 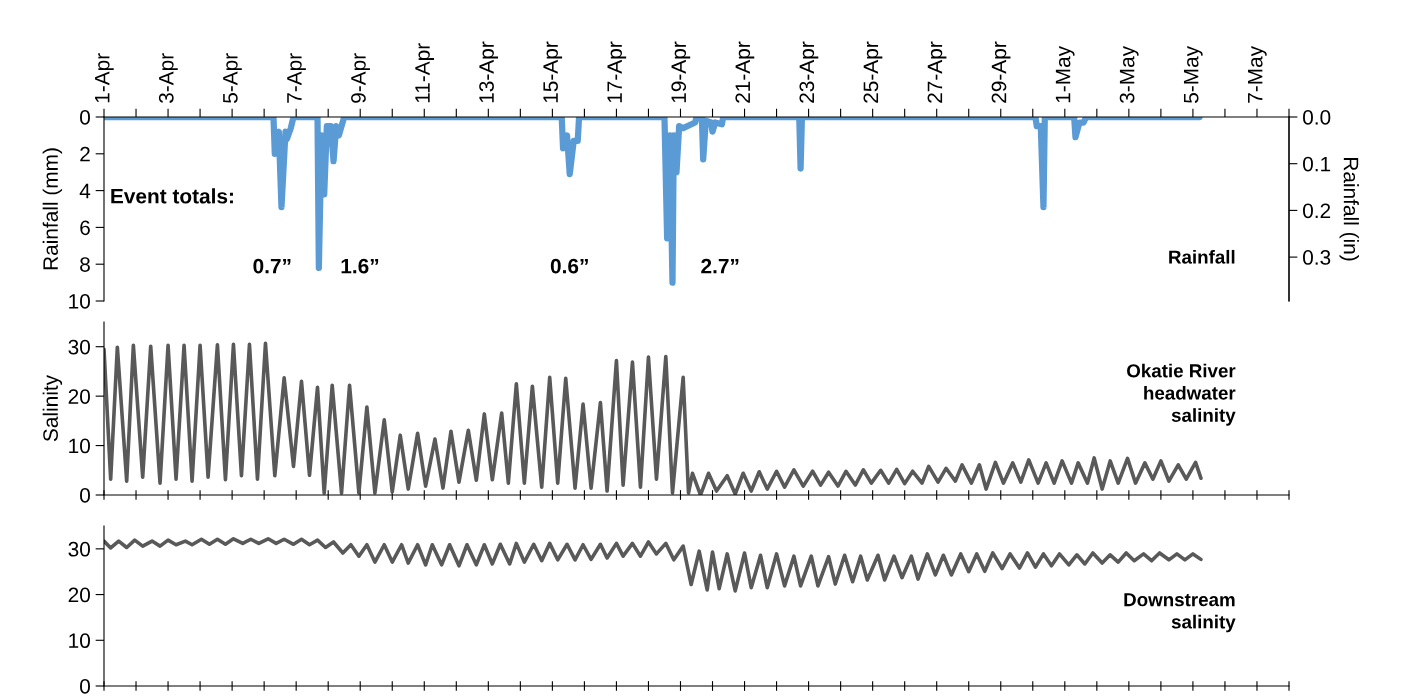 What do you see at coordinates (360, 78) in the screenshot?
I see `x-tick-label: 9-Apr` at bounding box center [360, 78].